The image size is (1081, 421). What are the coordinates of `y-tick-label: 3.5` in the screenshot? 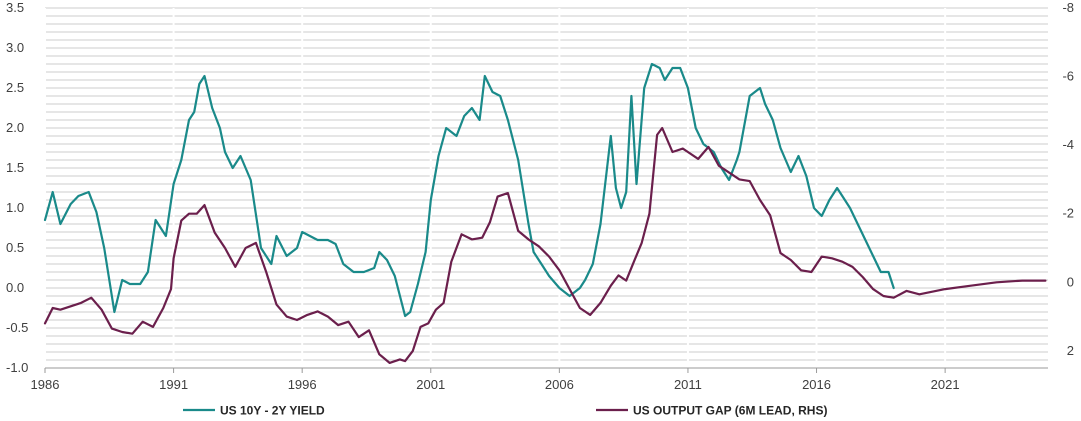 It's located at (15, 7).